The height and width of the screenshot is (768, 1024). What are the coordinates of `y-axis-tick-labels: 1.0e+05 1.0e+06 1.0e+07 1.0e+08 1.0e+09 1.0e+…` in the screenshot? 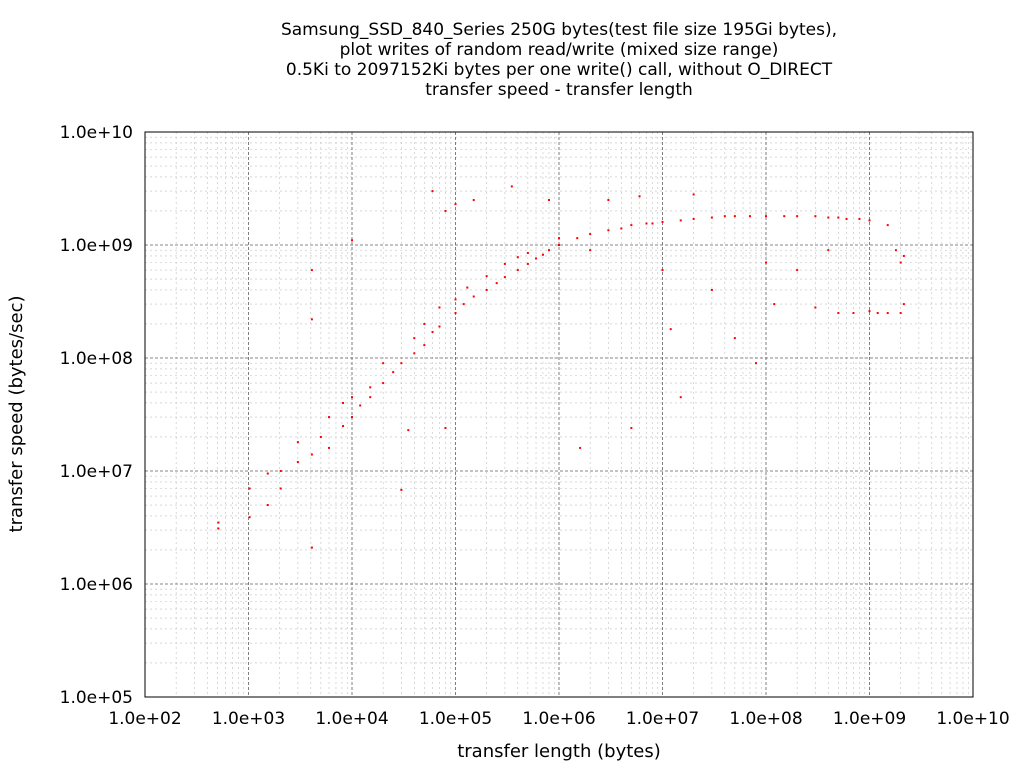 It's located at (96, 415).